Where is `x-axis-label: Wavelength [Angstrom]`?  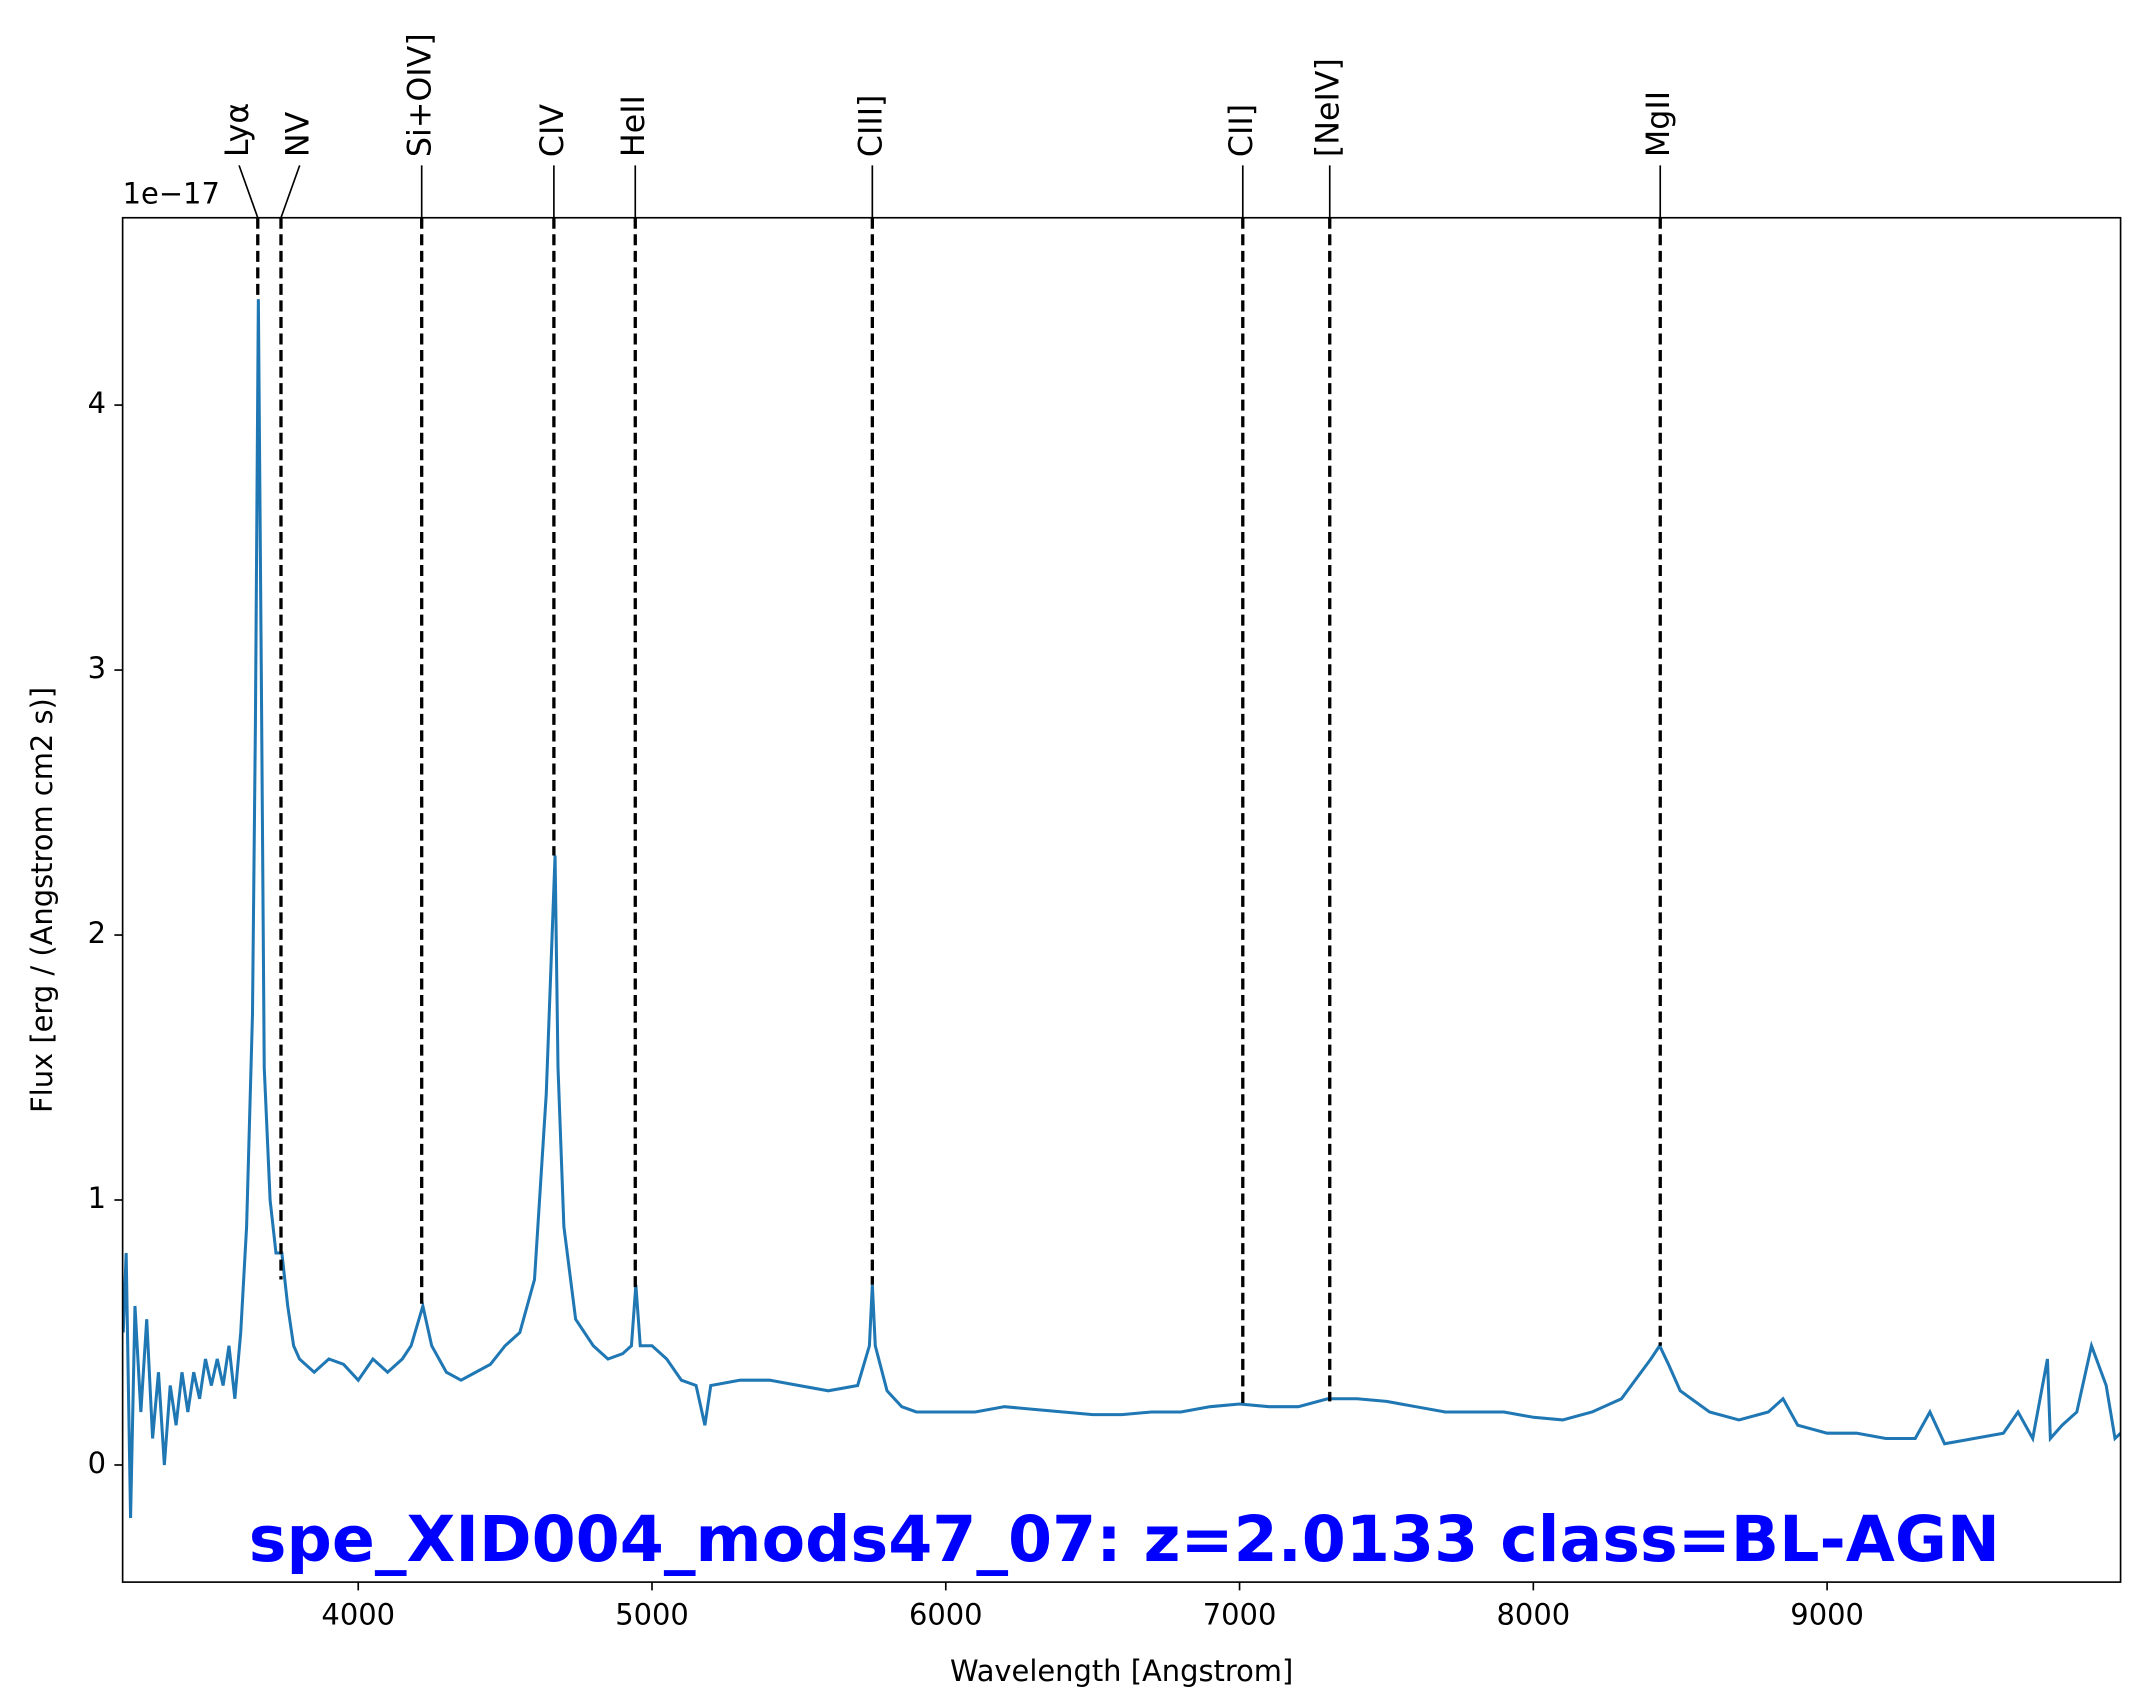 x-axis-label: Wavelength [Angstrom] is located at coordinates (1121, 1671).